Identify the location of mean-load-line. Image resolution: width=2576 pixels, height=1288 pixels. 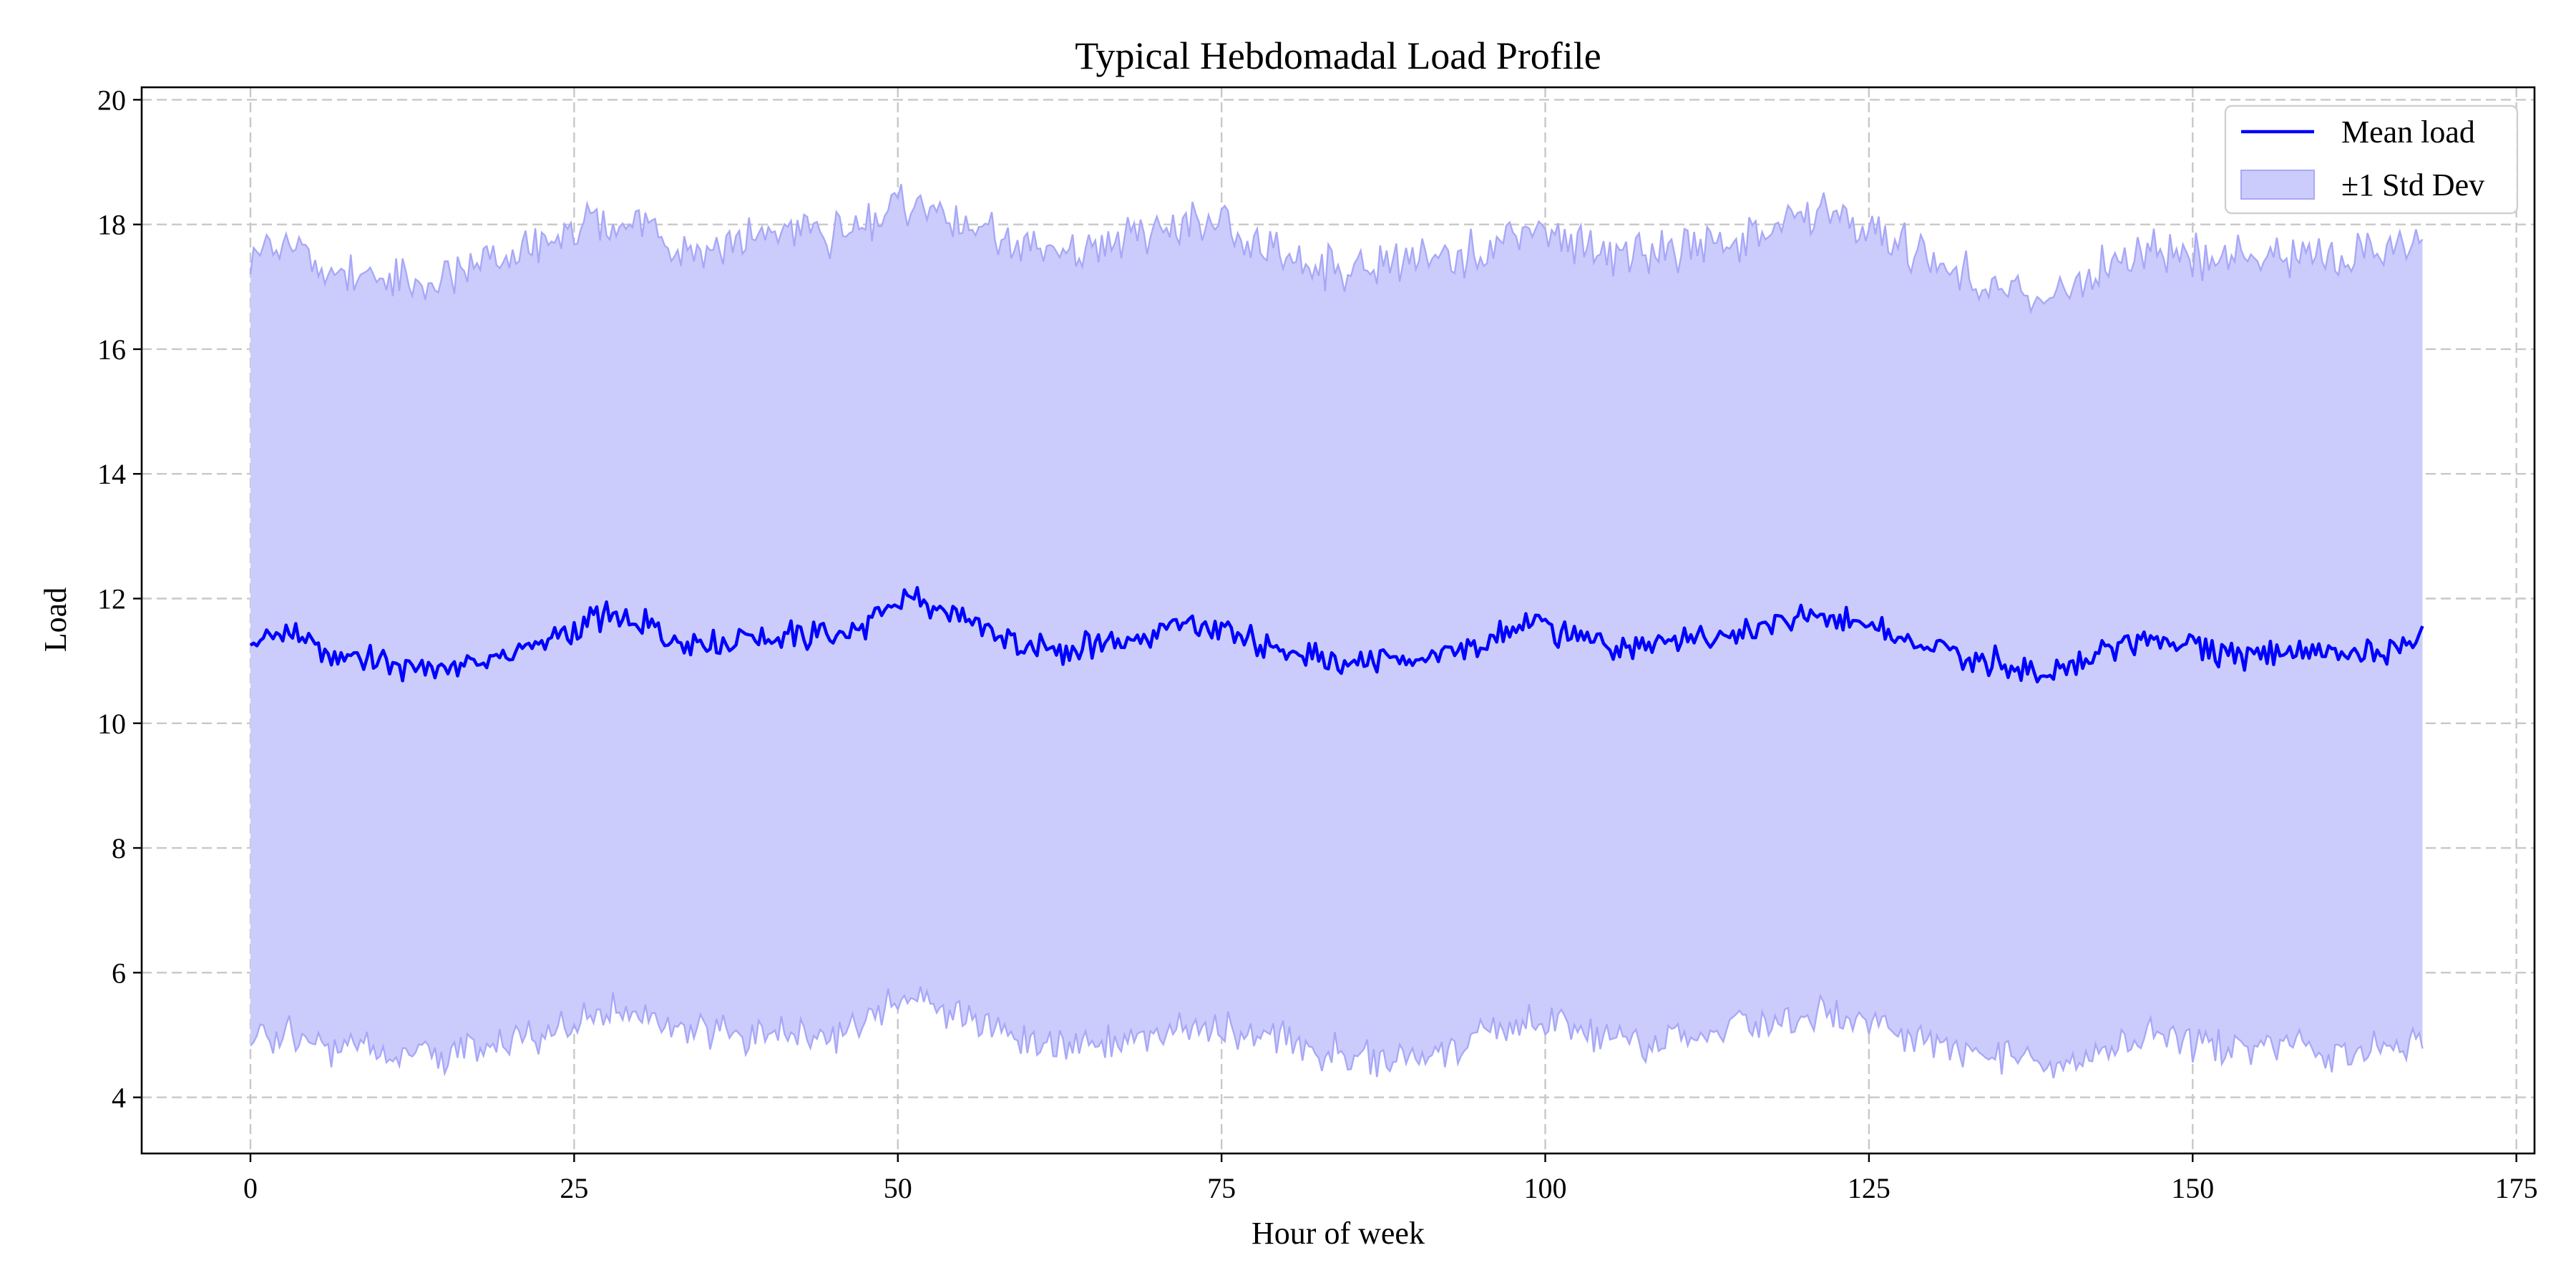
(1336, 634).